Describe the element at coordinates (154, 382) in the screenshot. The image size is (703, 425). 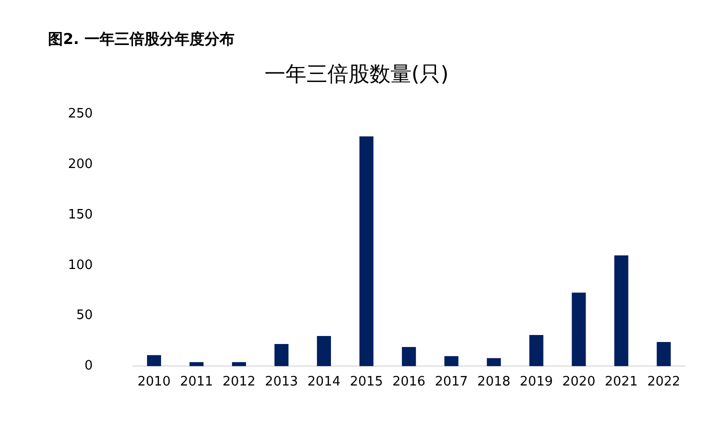
I see `x-tick-label: 2010` at that location.